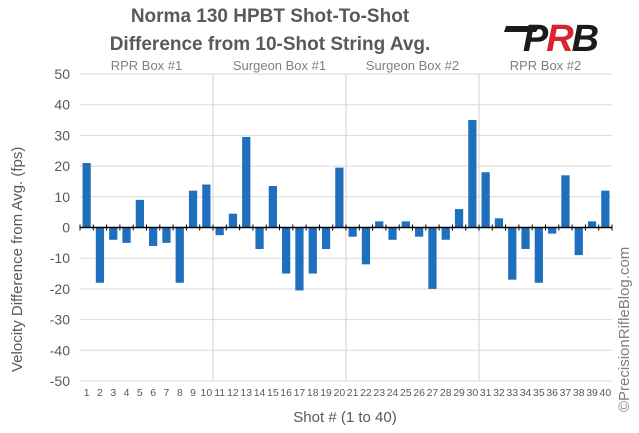 The height and width of the screenshot is (433, 639). I want to click on x-tick-label: 24, so click(393, 393).